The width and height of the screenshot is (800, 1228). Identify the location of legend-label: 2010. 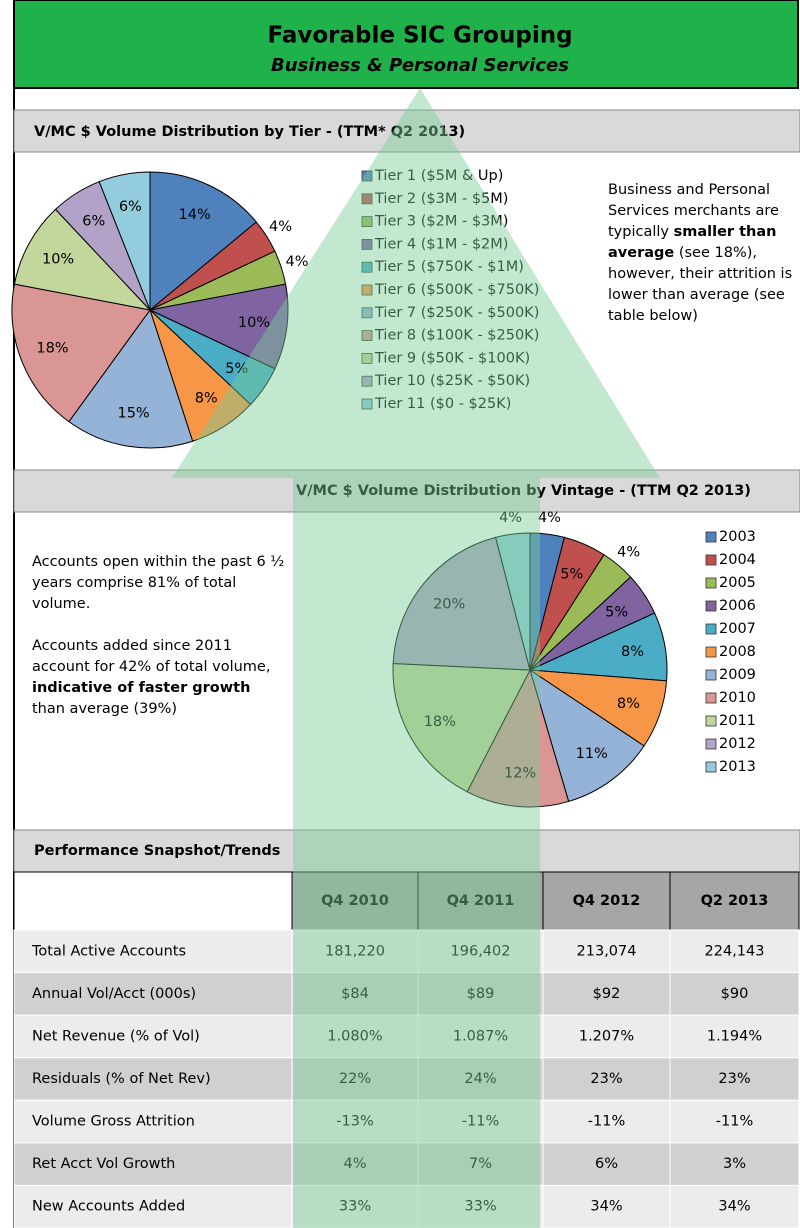
(737, 698).